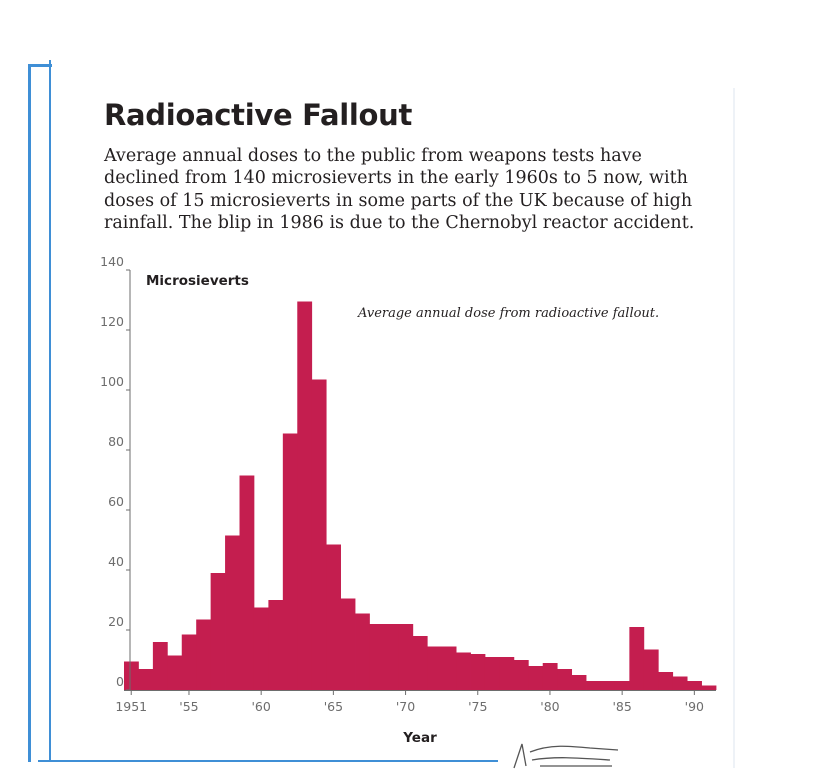 This screenshot has width=828, height=770. What do you see at coordinates (112, 261) in the screenshot?
I see `y-tick-label: 140` at bounding box center [112, 261].